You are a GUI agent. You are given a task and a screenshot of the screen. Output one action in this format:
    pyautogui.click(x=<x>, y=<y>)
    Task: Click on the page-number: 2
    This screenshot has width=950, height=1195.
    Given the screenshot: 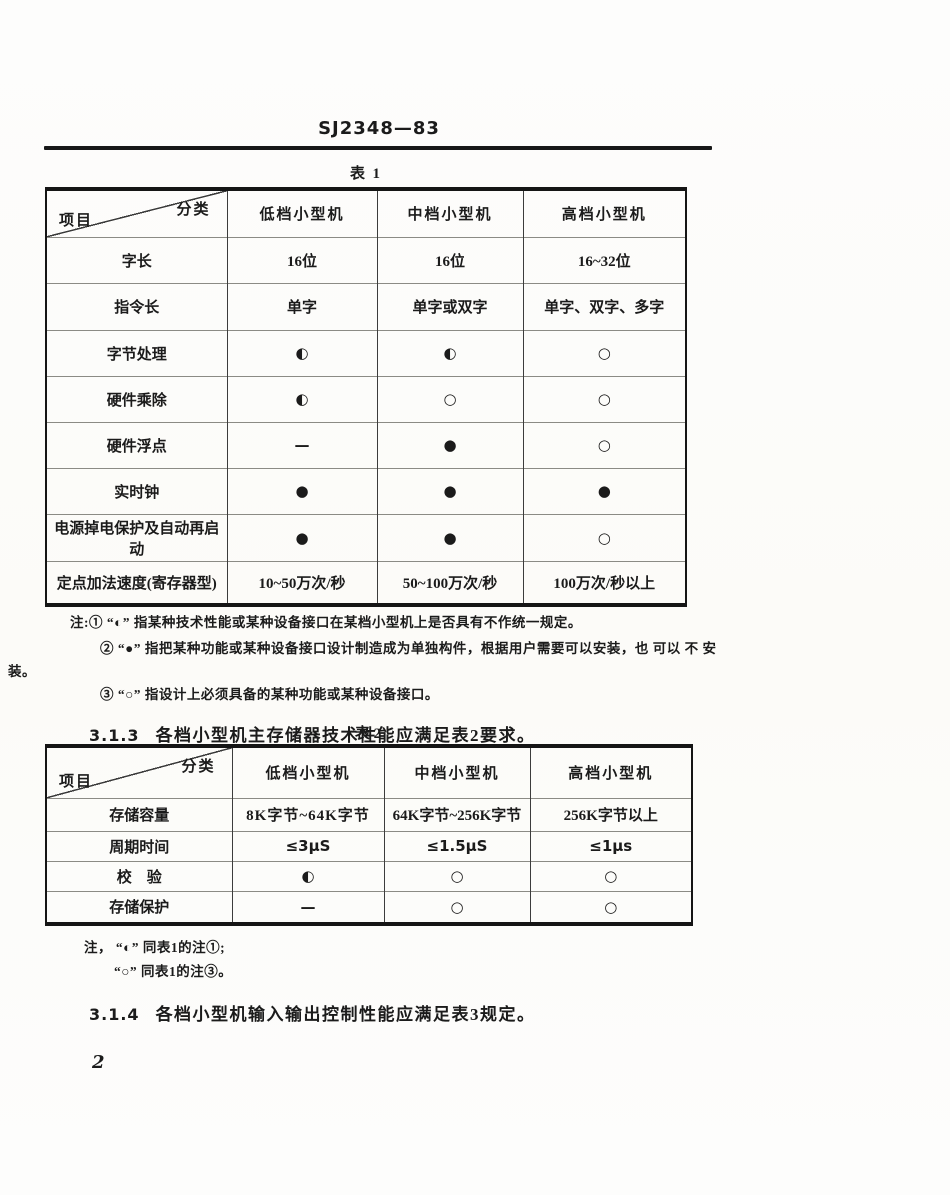 What is the action you would take?
    pyautogui.click(x=98, y=1062)
    